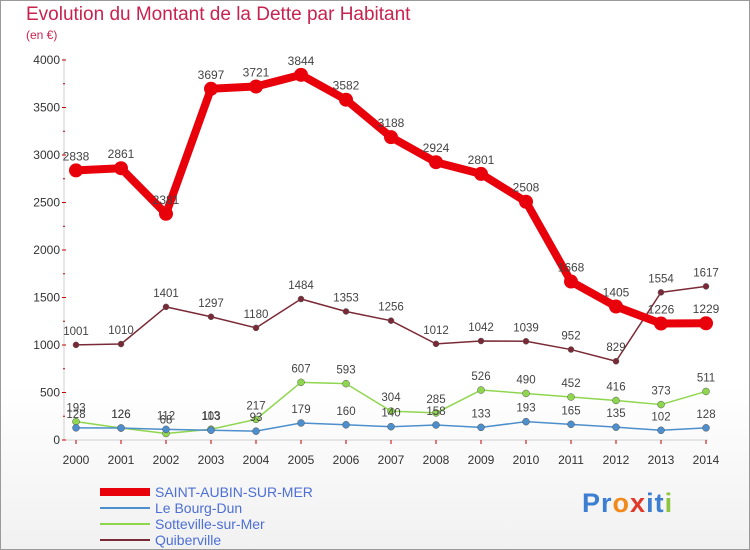 This screenshot has height=550, width=750. Describe the element at coordinates (706, 378) in the screenshot. I see `data-label: 511` at that location.